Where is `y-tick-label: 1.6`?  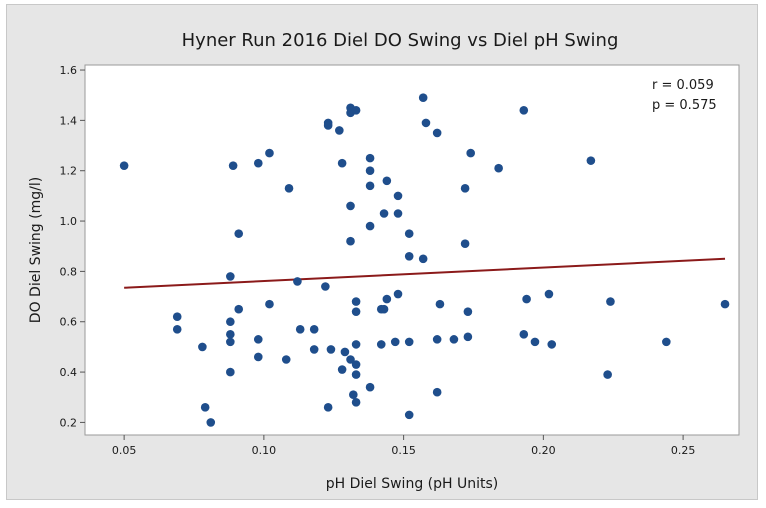
y-tick-label: 1.6 is located at coordinates (69, 70).